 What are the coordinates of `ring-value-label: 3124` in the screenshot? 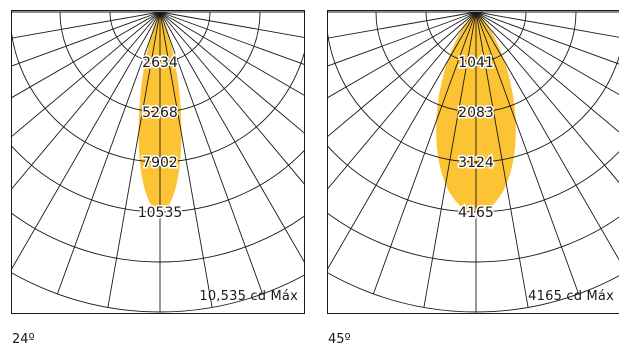 It's located at (476, 163).